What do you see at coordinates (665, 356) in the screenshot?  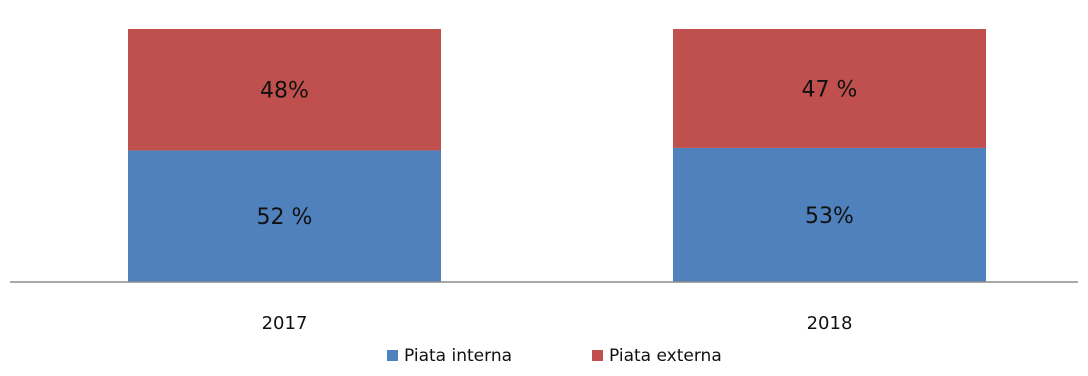 I see `legend-label-series-1: Piata externa` at bounding box center [665, 356].